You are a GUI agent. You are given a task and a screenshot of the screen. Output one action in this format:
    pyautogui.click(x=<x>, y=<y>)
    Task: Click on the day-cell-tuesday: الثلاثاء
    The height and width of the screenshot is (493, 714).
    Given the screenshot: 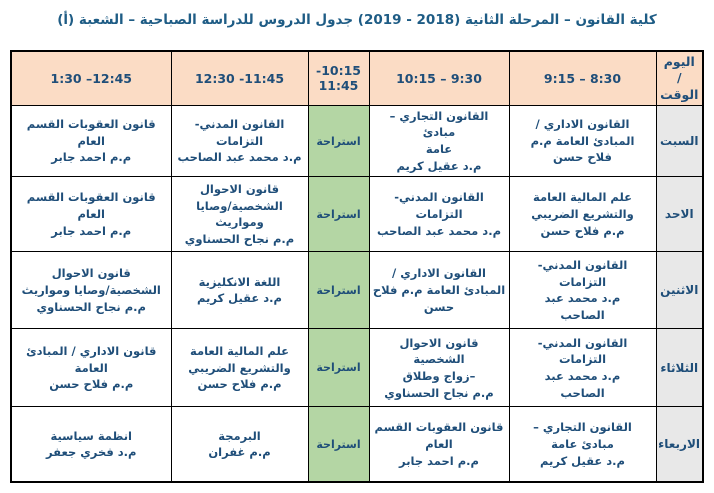 What is the action you would take?
    pyautogui.click(x=679, y=368)
    